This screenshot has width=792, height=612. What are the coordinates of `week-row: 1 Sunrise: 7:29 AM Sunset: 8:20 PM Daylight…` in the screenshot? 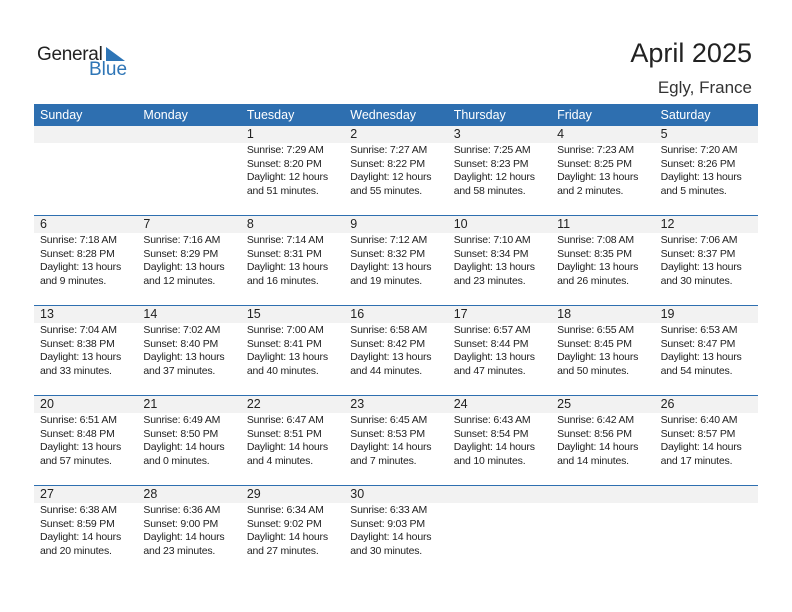 It's located at (396, 171).